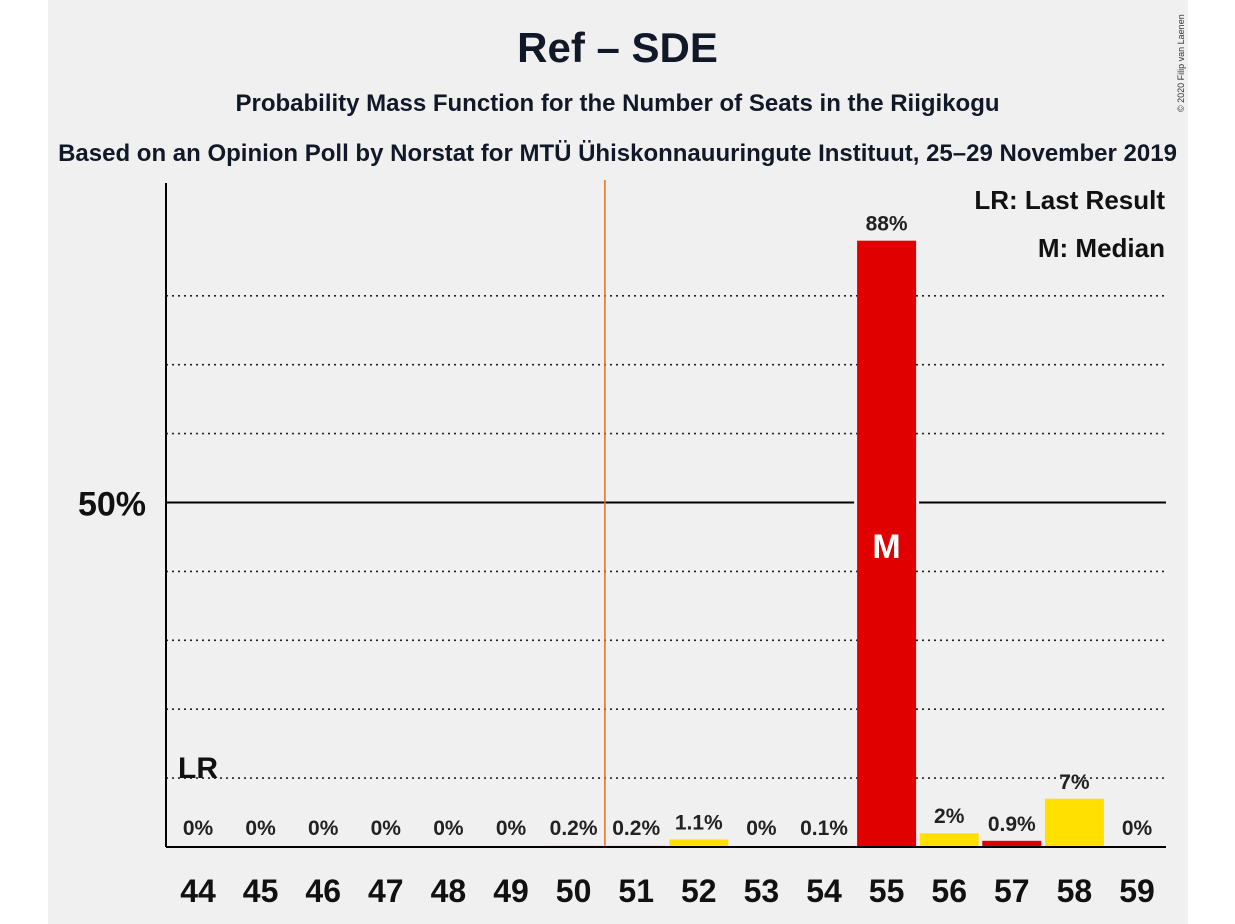 The image size is (1235, 924). What do you see at coordinates (1074, 782) in the screenshot?
I see `data-label: 7%` at bounding box center [1074, 782].